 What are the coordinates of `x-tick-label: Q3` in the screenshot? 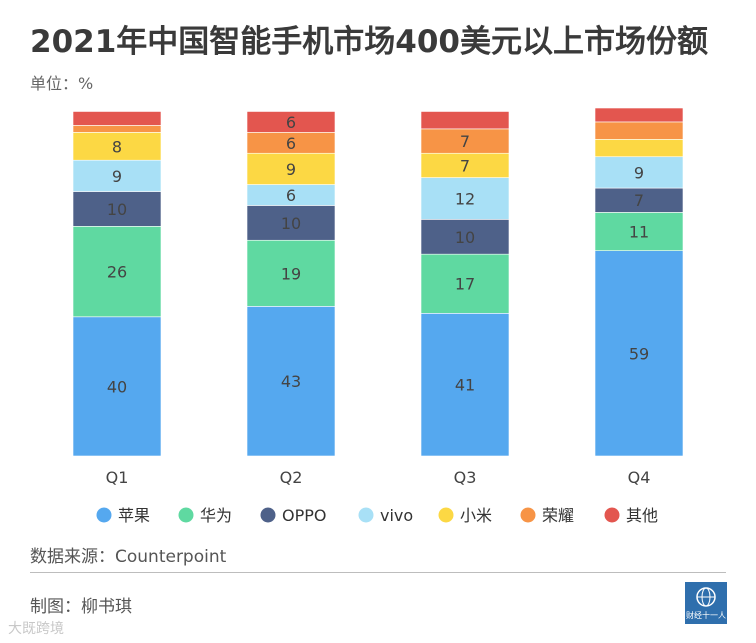 It's located at (465, 477).